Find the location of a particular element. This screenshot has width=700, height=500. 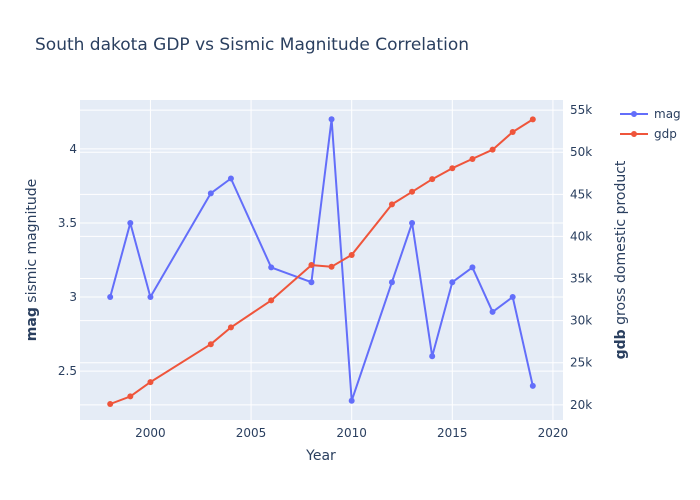

y-left-tick-label: 2.5 is located at coordinates (67, 371).